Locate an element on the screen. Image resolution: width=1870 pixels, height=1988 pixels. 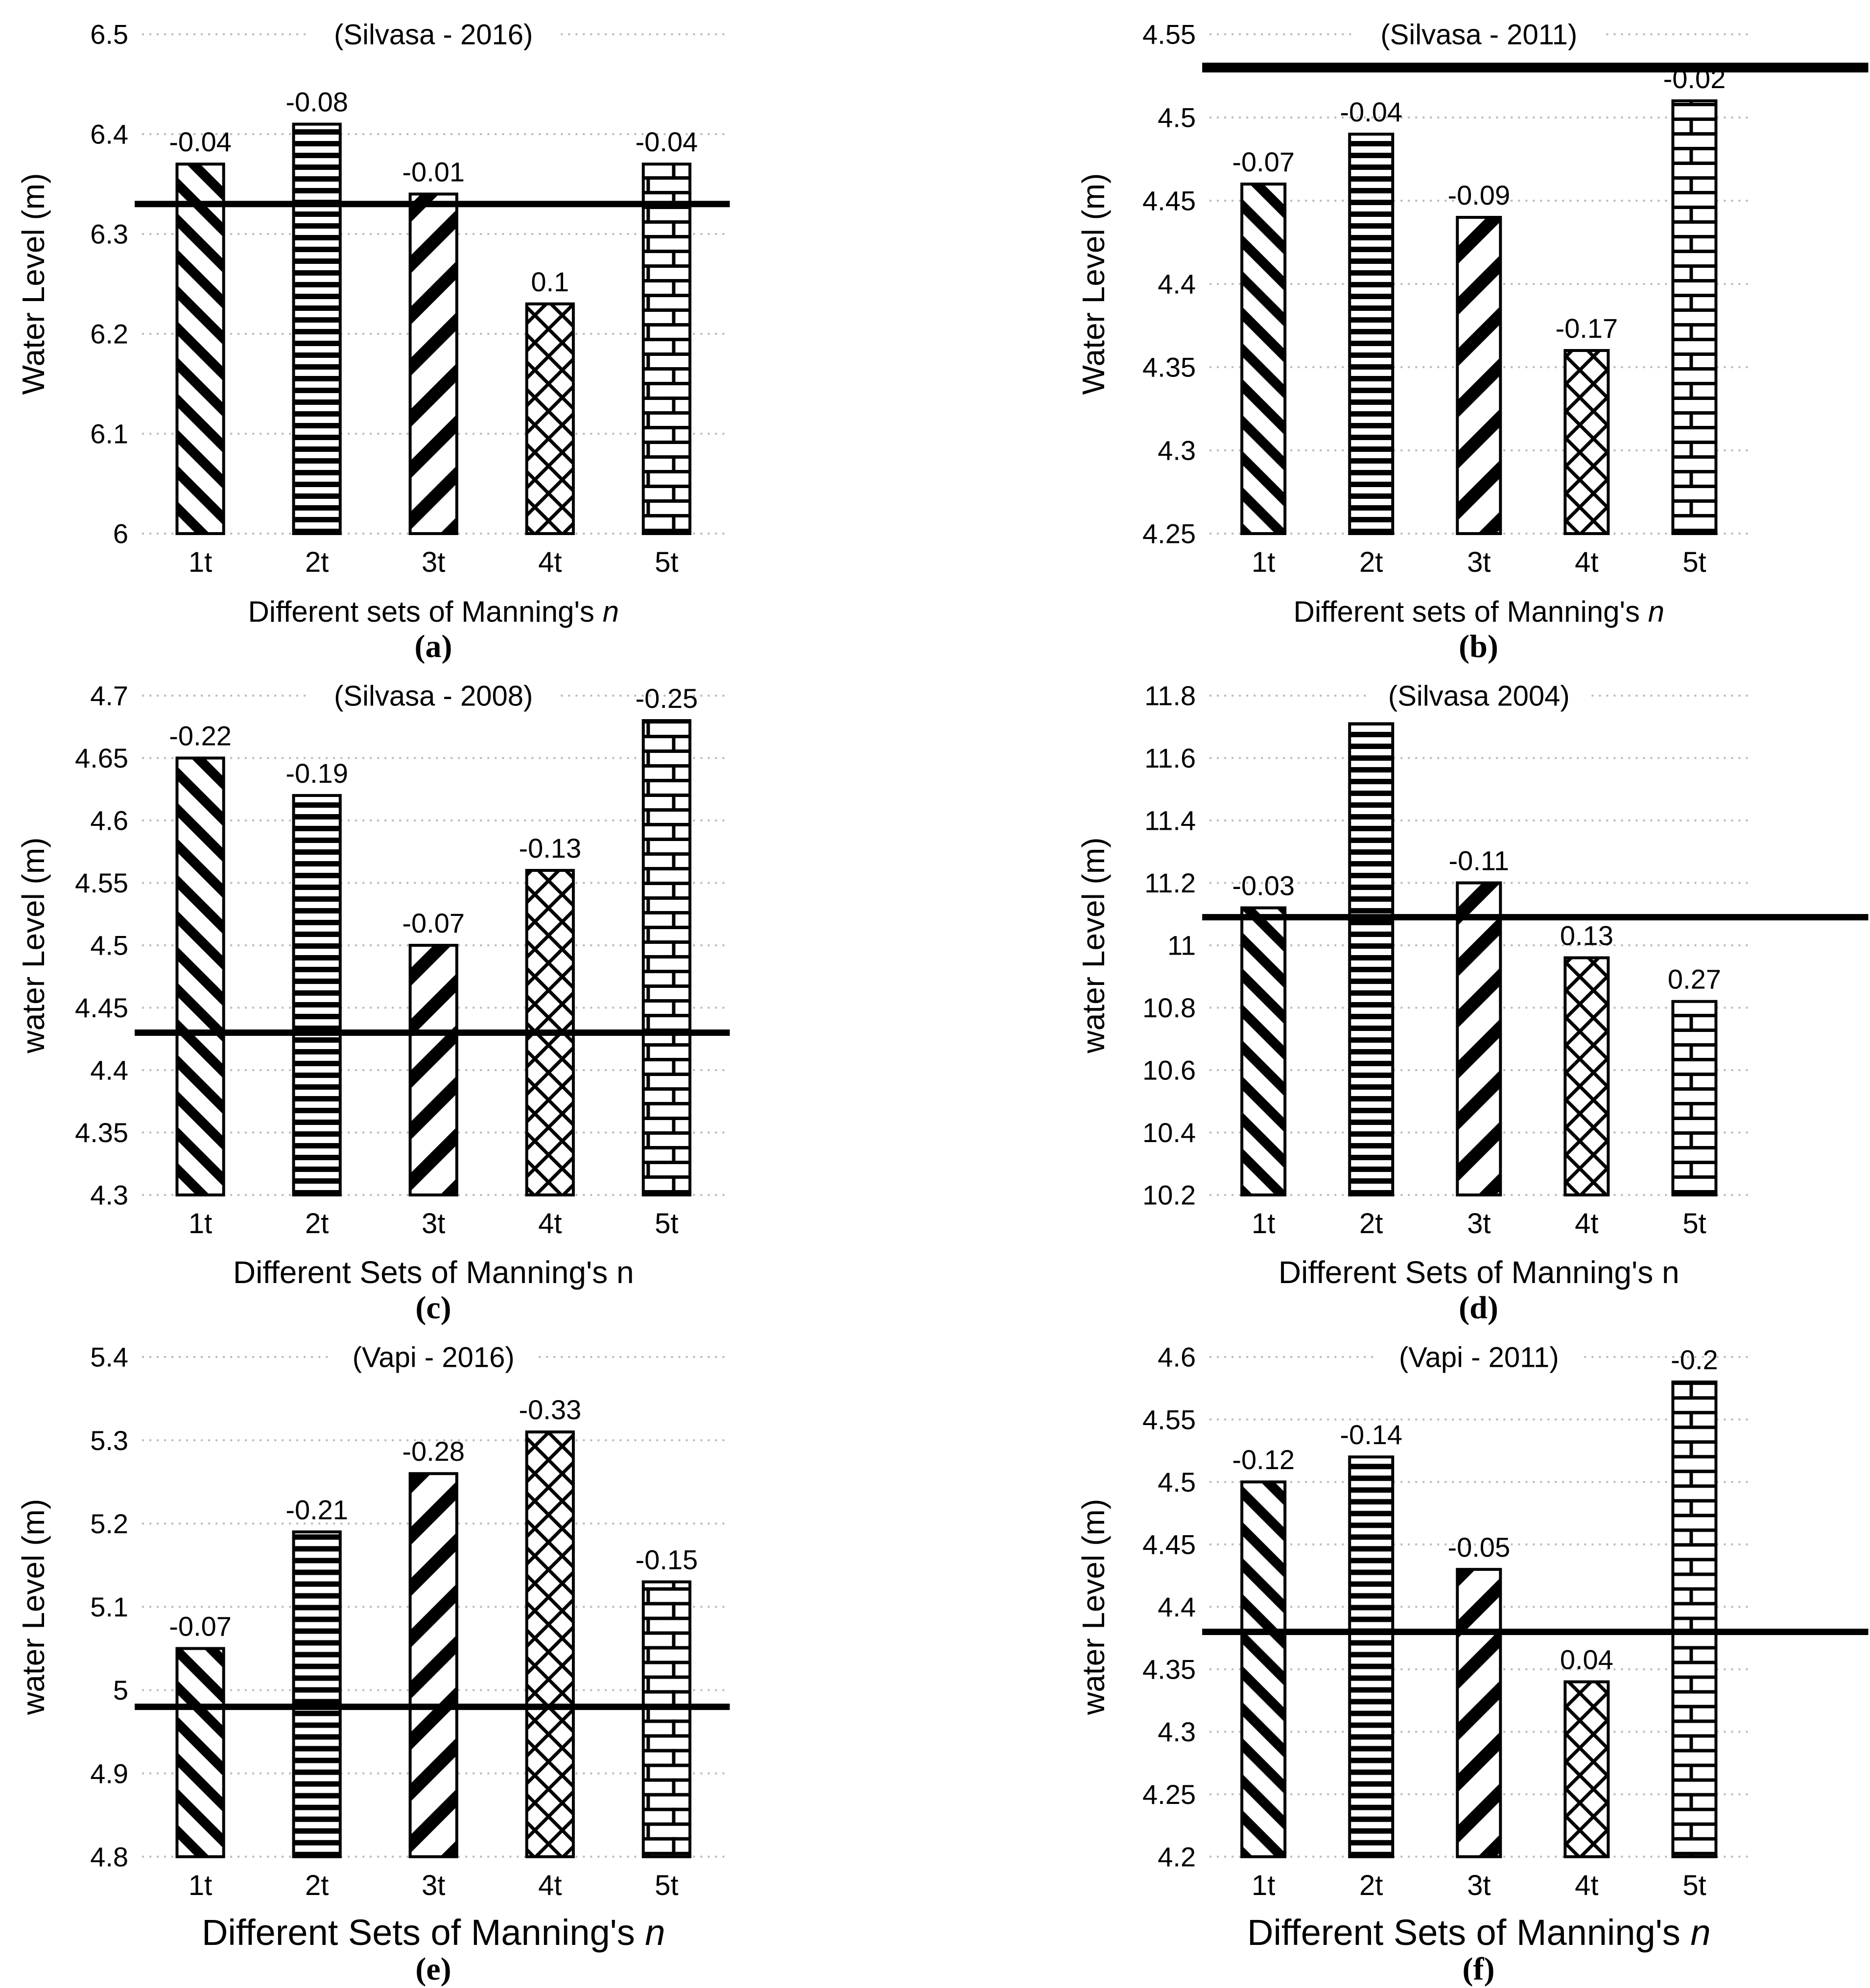
chart-title: (Vapi - 2016) is located at coordinates (434, 1357).